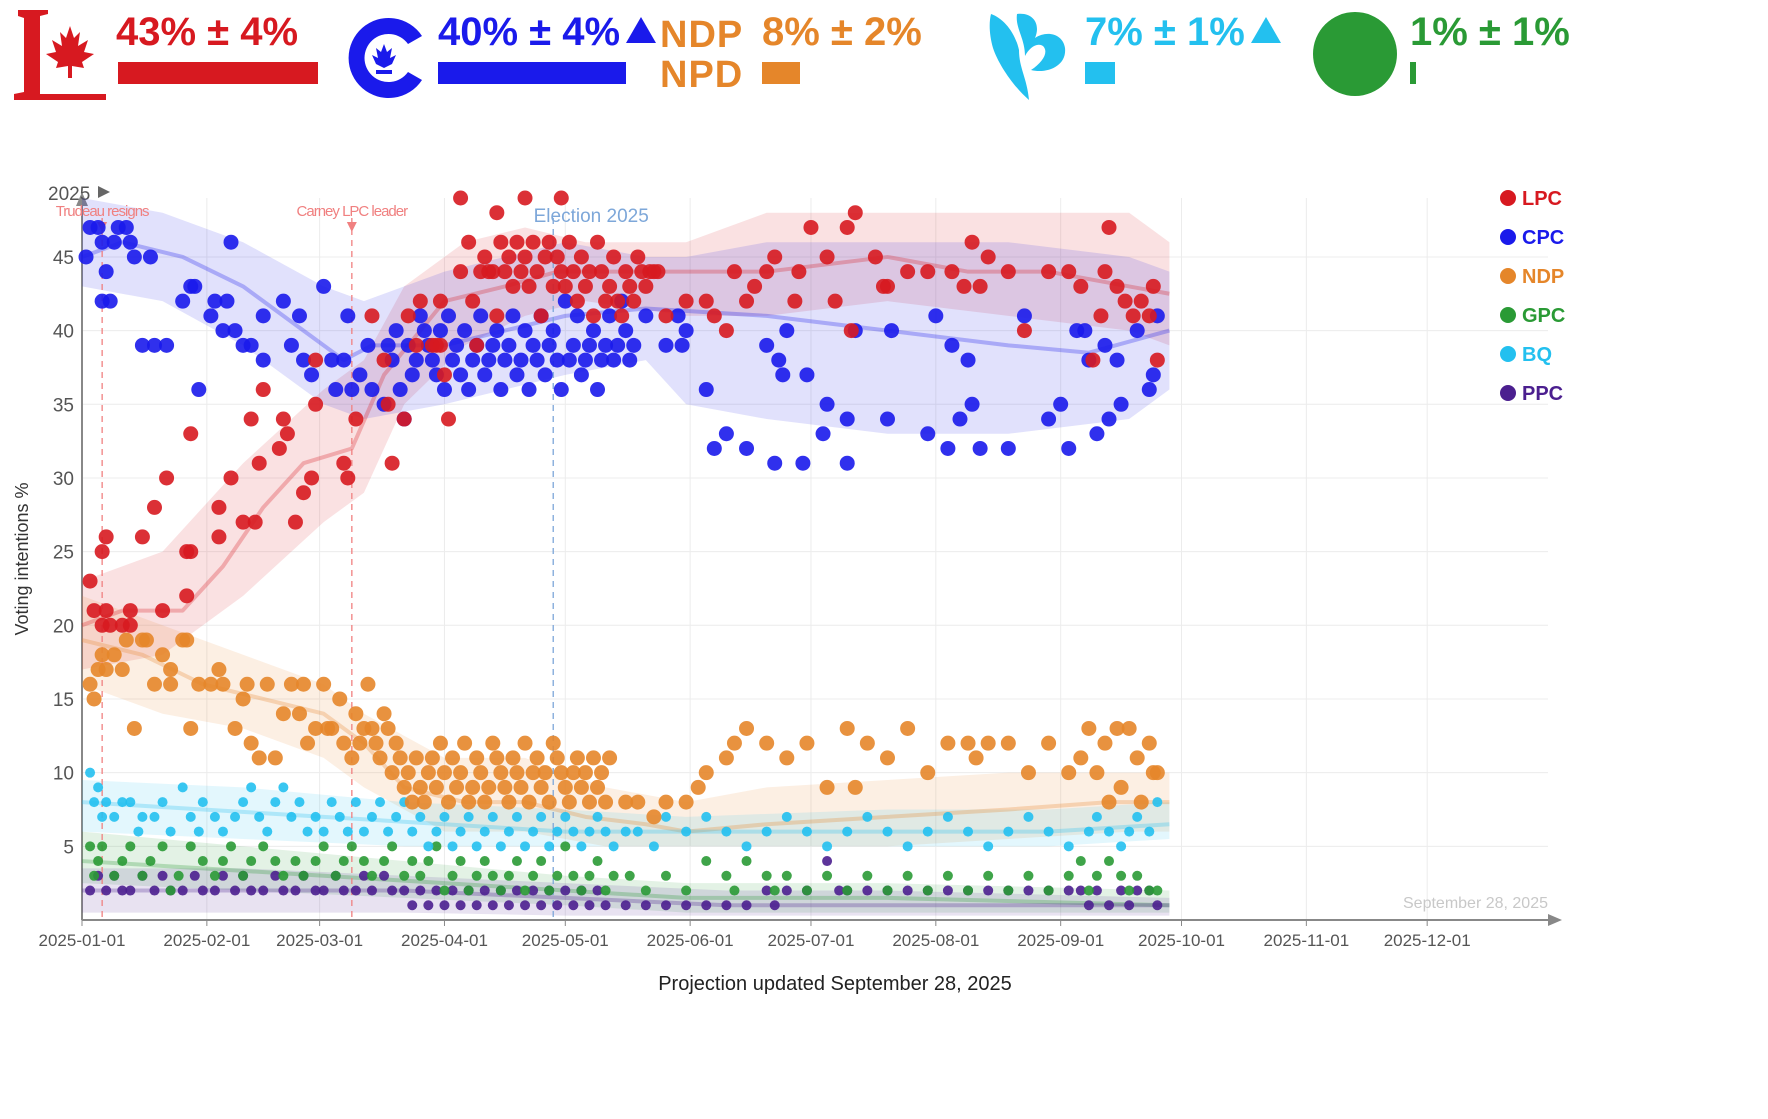 The image size is (1768, 1119). I want to click on x-tick-label: 2025-02-01, so click(206, 940).